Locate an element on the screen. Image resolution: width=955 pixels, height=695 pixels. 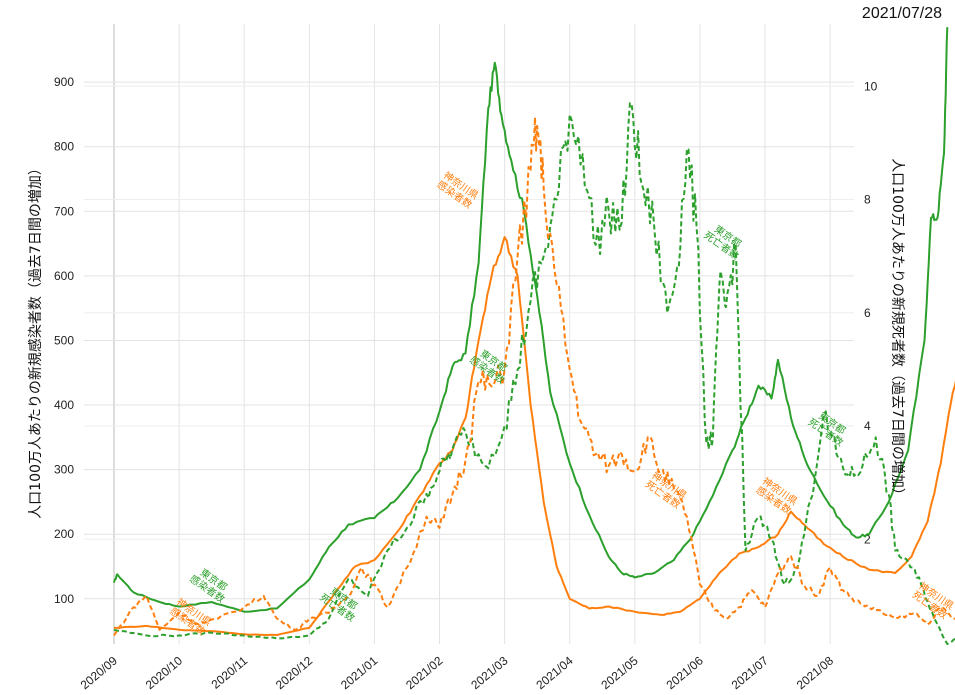
y-right-tick-label: 10 is located at coordinates (871, 86).